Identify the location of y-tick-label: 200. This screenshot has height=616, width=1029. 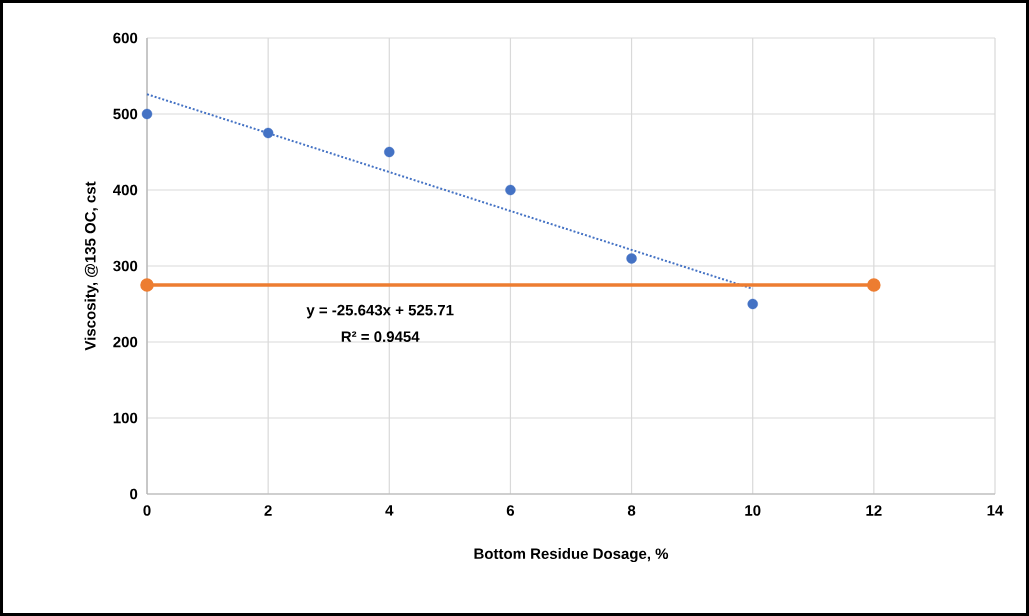
(125, 342).